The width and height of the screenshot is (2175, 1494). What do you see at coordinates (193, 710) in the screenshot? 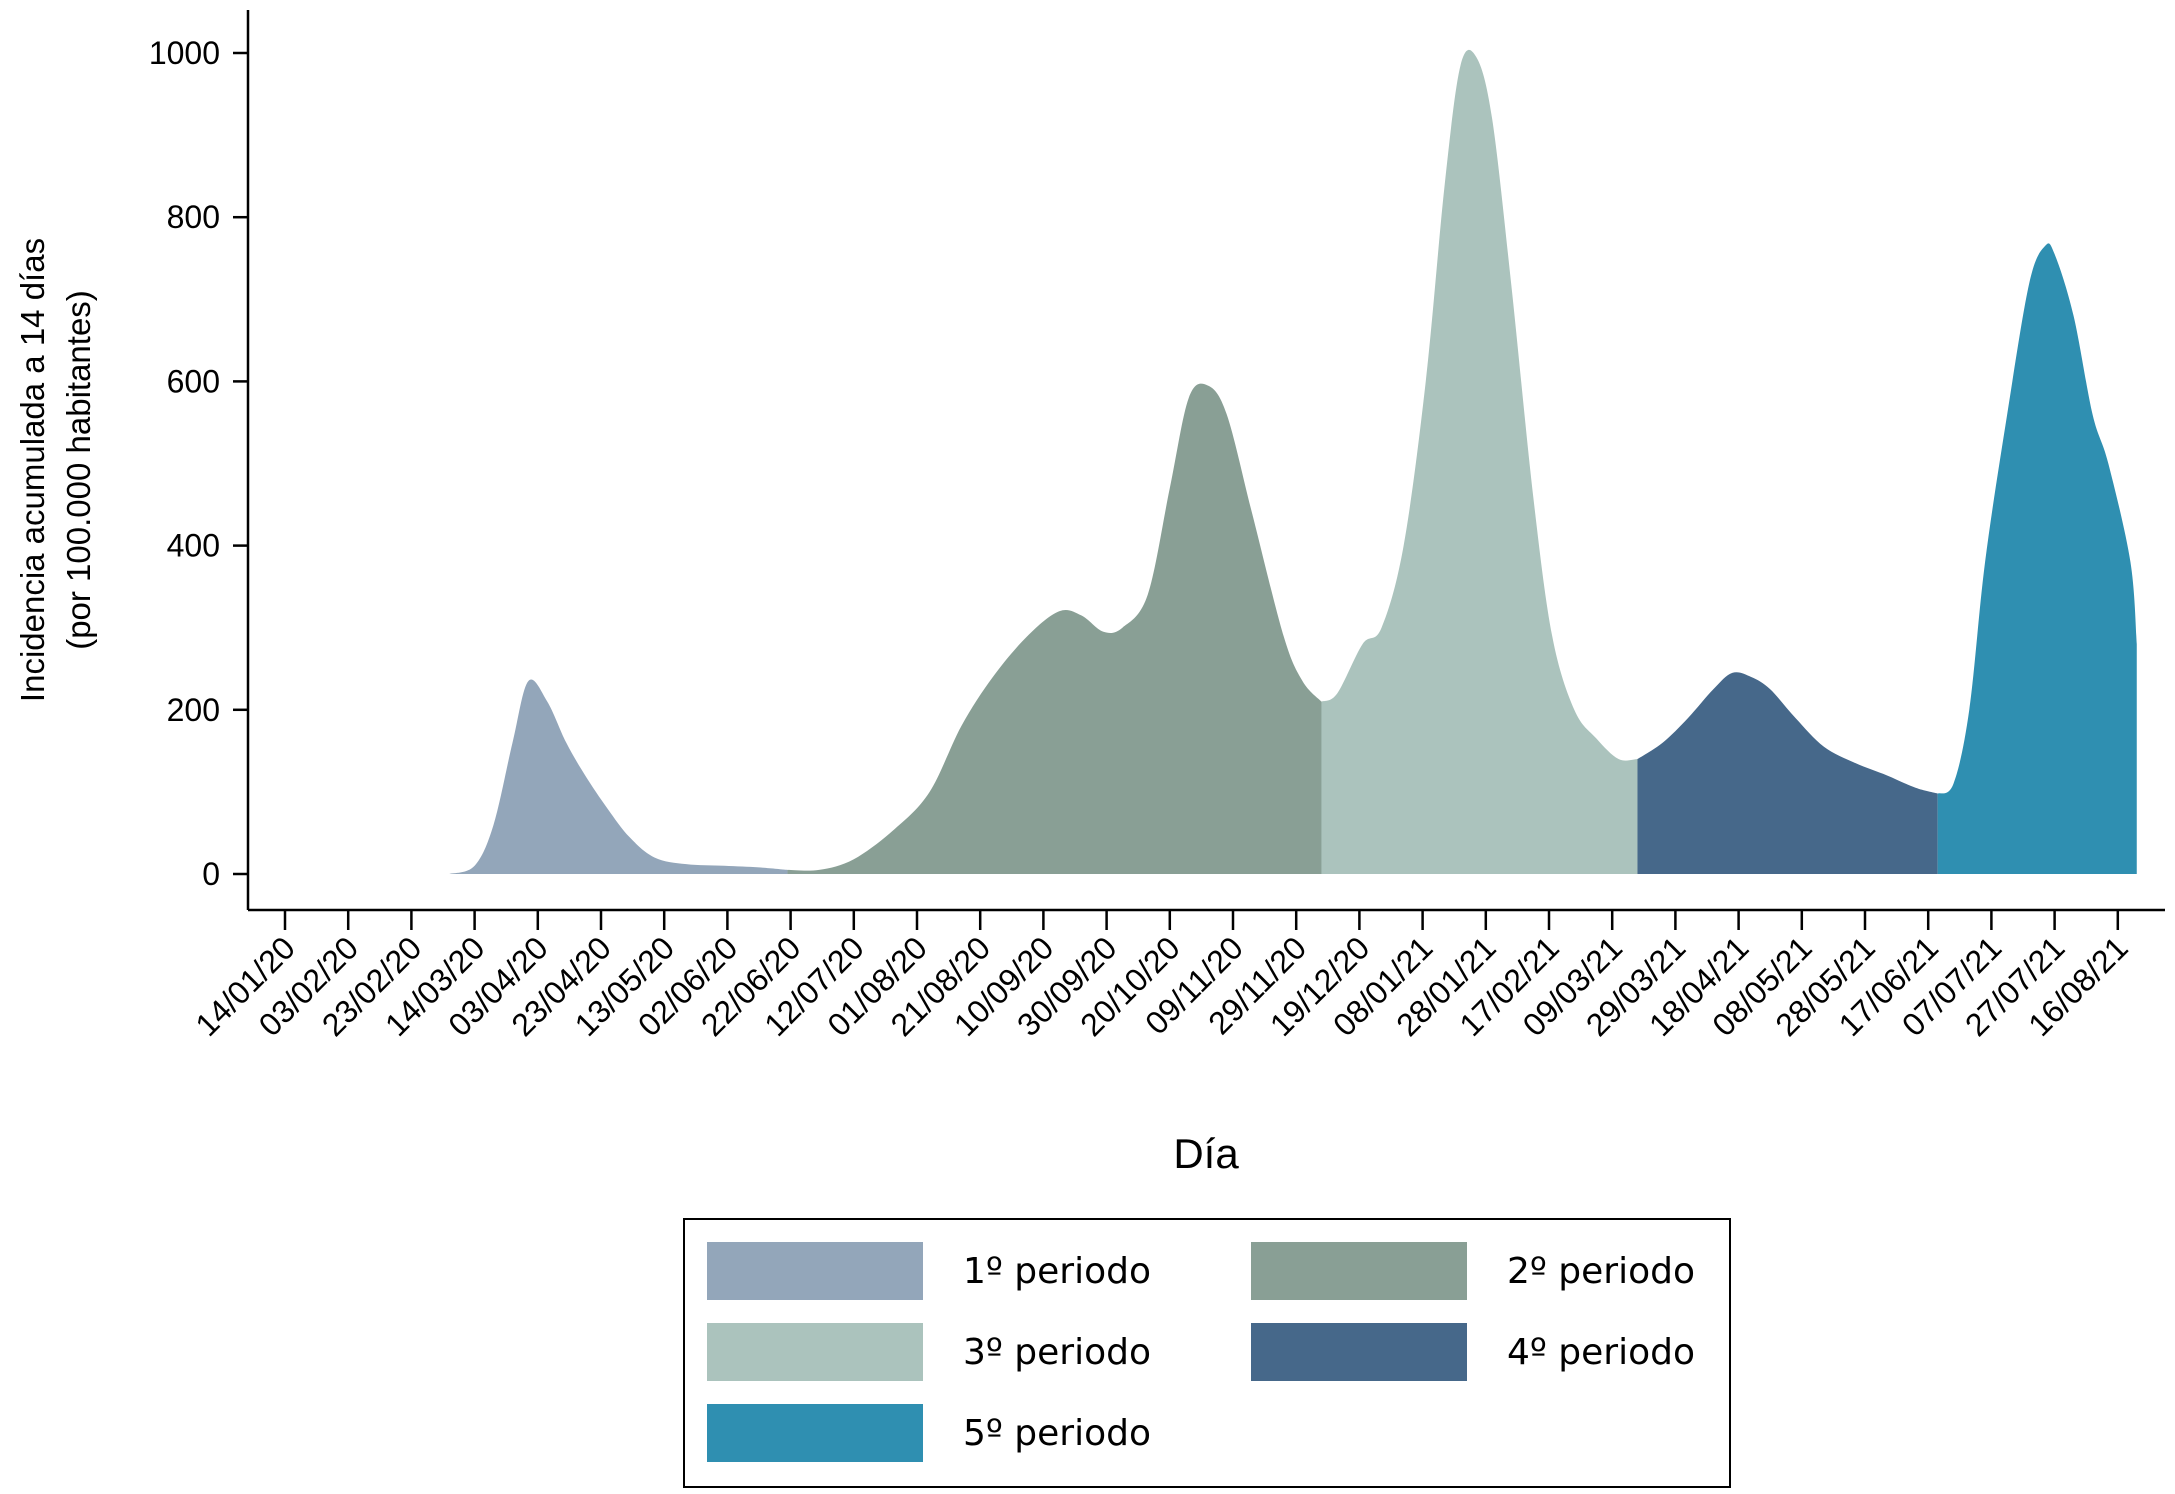
I see `y-tick-label: 200` at bounding box center [193, 710].